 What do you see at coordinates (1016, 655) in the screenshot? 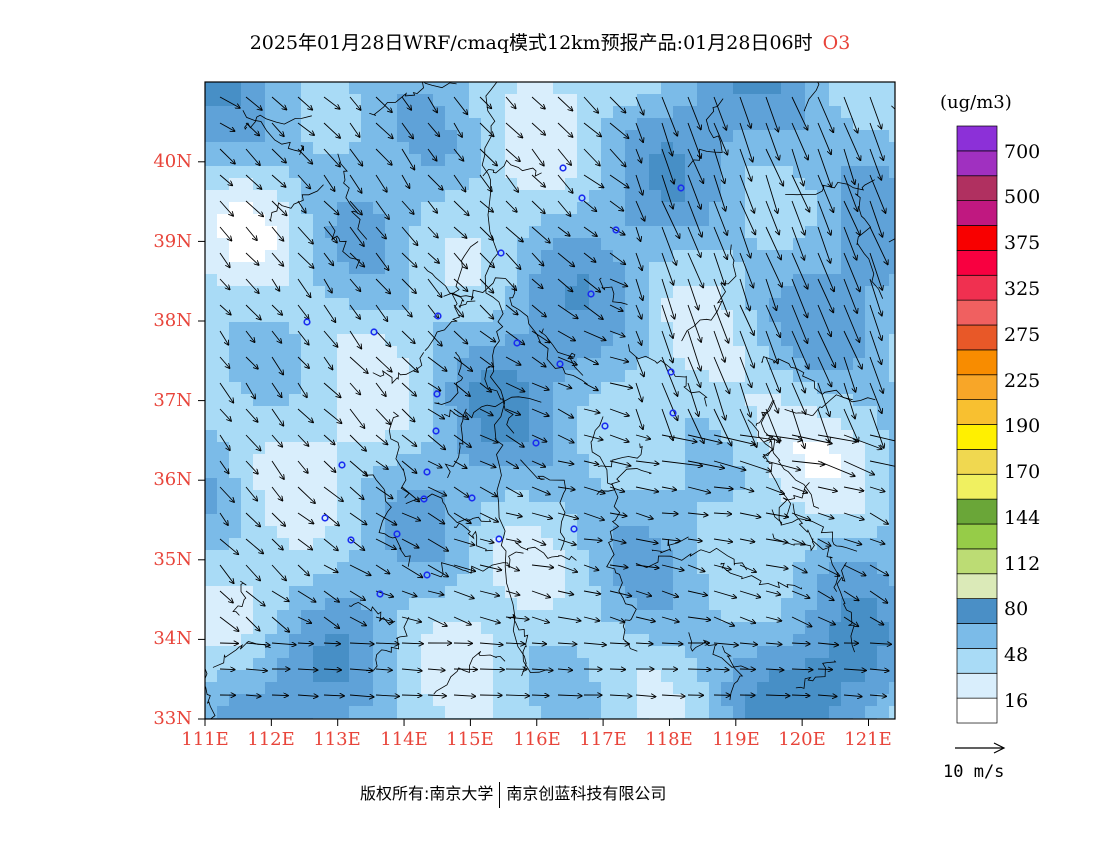
I see `colorbar-label: 48` at bounding box center [1016, 655].